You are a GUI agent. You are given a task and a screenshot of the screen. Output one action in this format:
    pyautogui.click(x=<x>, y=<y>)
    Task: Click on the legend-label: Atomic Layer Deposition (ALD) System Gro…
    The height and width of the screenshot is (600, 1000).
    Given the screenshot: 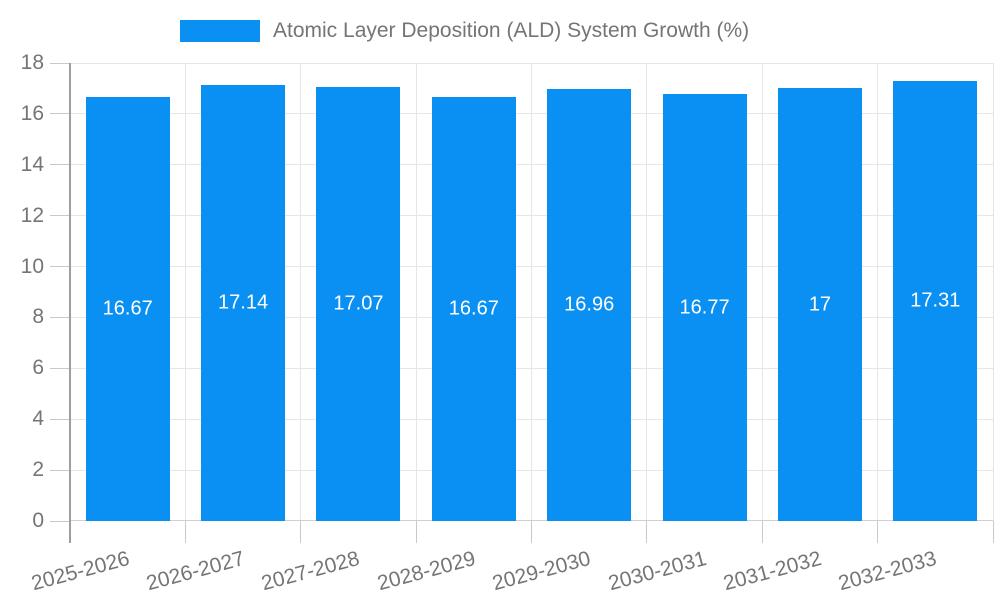 What is the action you would take?
    pyautogui.click(x=511, y=30)
    